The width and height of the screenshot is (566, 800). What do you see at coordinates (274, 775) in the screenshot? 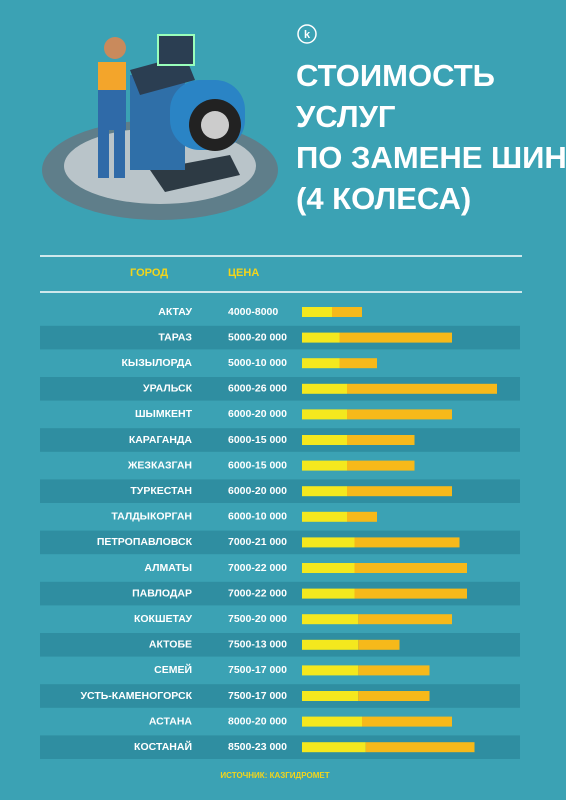
I see `source: ИСТОЧНИК: КАЗГИДРОМЕТ` at bounding box center [274, 775].